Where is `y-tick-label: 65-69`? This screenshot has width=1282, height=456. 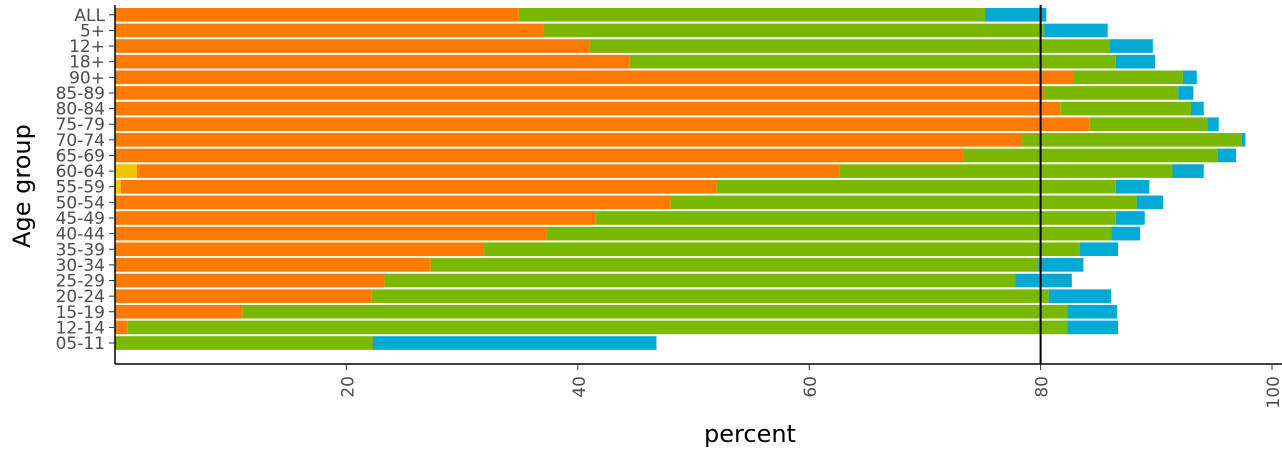
y-tick-label: 65-69 is located at coordinates (80, 156).